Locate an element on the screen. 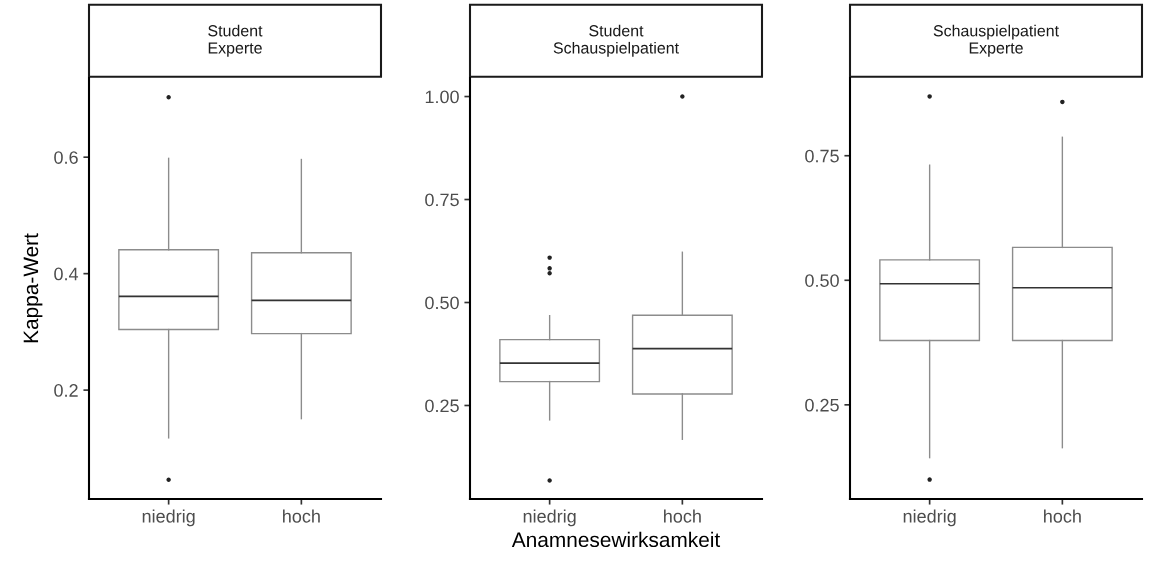 The height and width of the screenshot is (565, 1156). y-tick-label: 1.00 is located at coordinates (442, 97).